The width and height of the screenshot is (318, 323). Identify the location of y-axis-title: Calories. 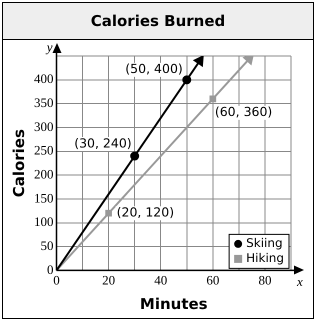
(19, 163).